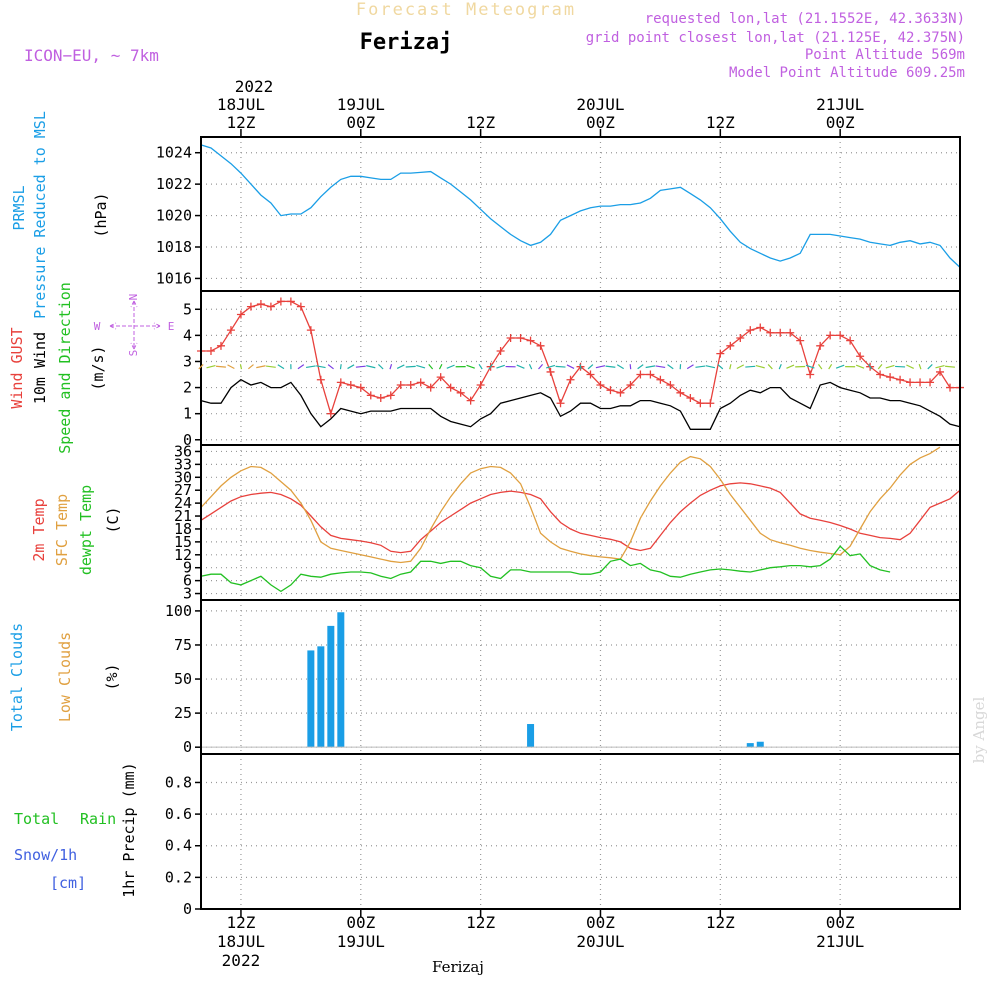 The height and width of the screenshot is (1000, 1000). What do you see at coordinates (885, 55) in the screenshot?
I see `point-altitude: Point Altitude 569m` at bounding box center [885, 55].